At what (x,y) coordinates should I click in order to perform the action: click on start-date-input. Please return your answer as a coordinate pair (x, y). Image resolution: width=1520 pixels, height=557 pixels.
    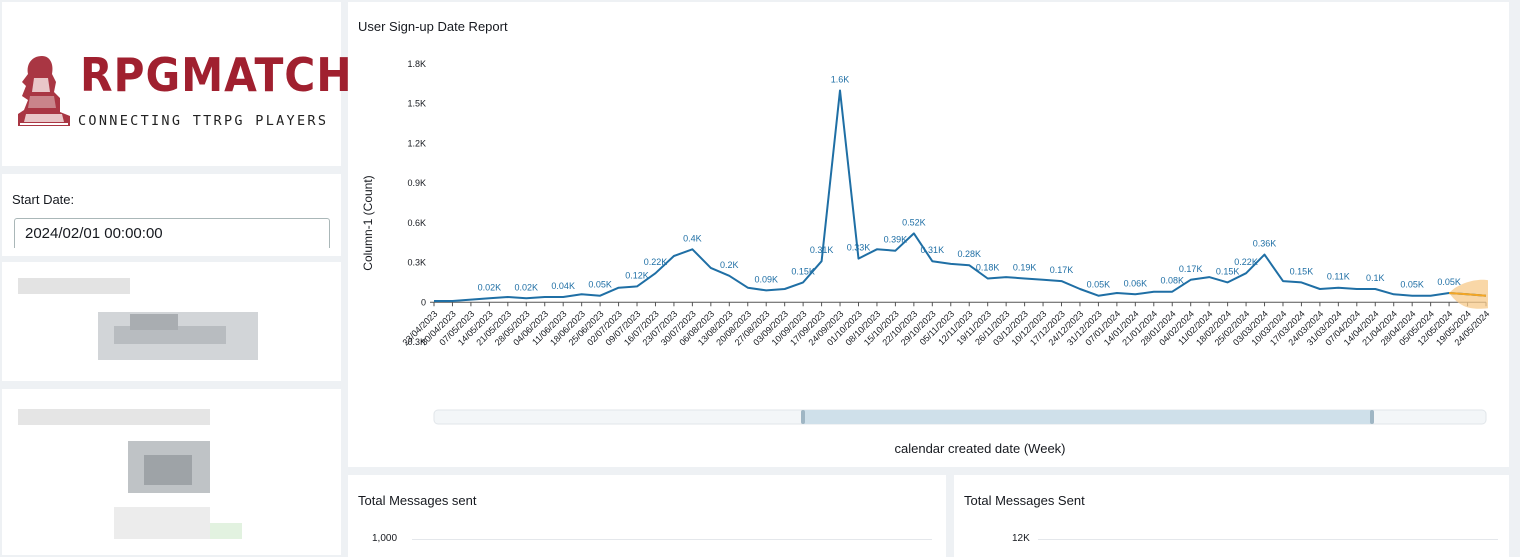
    Looking at the image, I should click on (172, 233).